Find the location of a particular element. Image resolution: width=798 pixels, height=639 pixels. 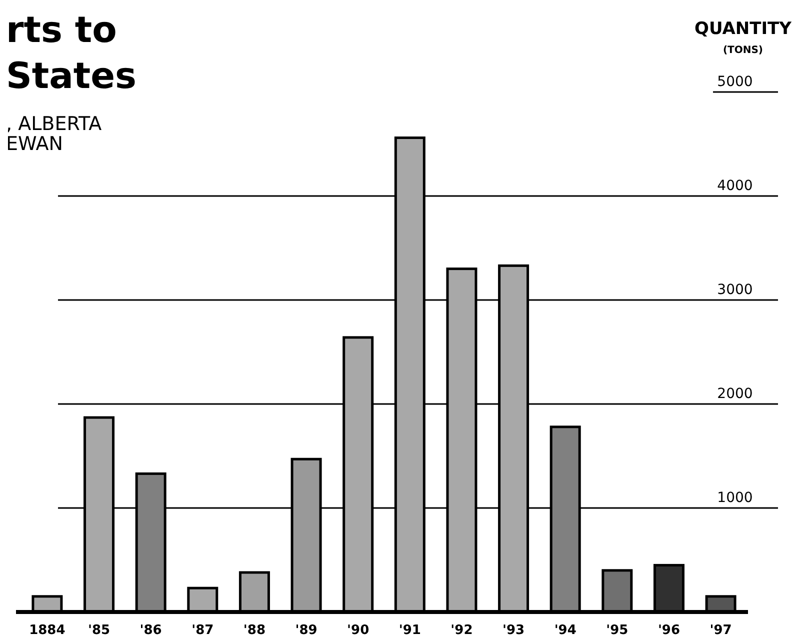

x-tick-label: '93 is located at coordinates (513, 630).